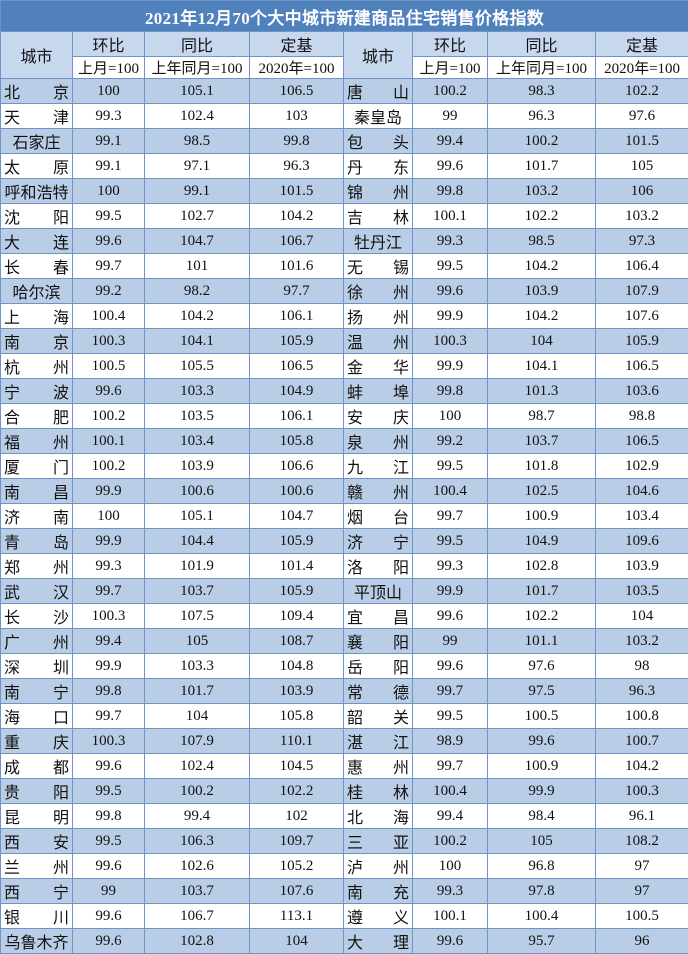 The height and width of the screenshot is (954, 688). What do you see at coordinates (109, 416) in the screenshot?
I see `mom-value: 100.2` at bounding box center [109, 416].